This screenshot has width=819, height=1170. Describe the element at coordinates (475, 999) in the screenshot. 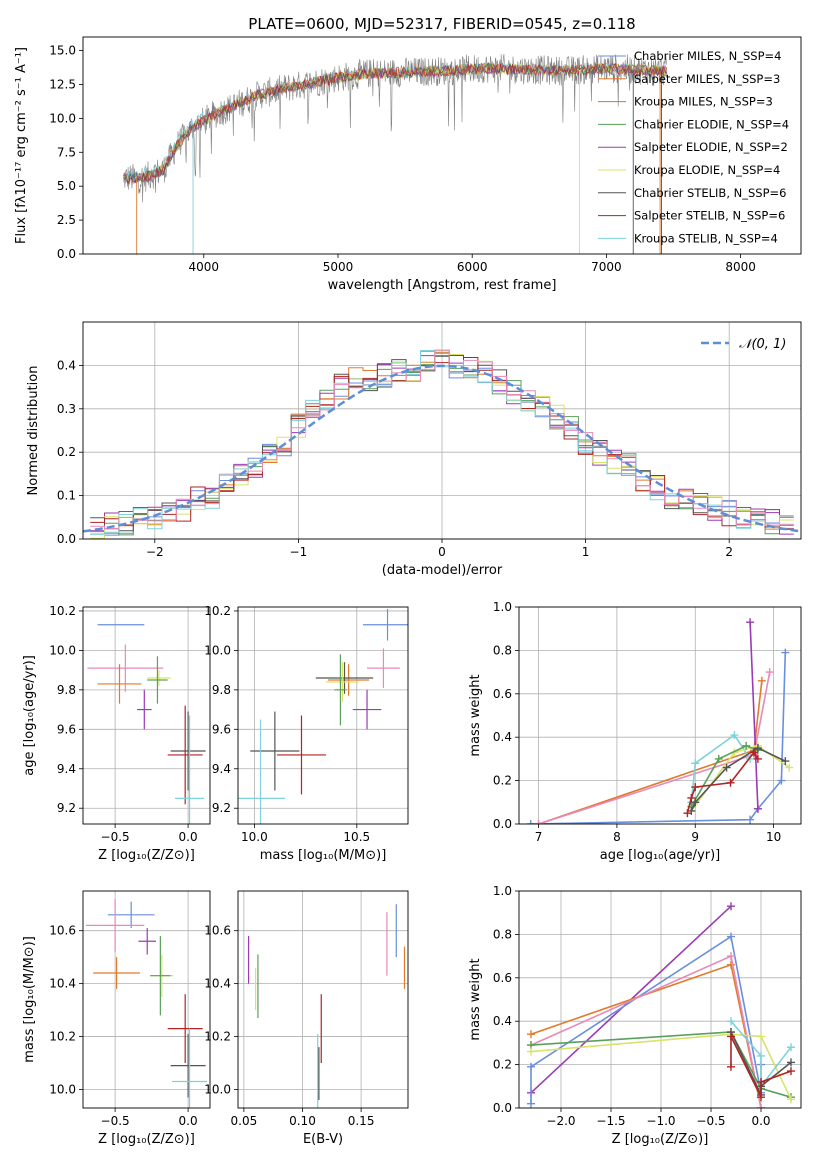

I see `y-axis-label: mass weight` at that location.